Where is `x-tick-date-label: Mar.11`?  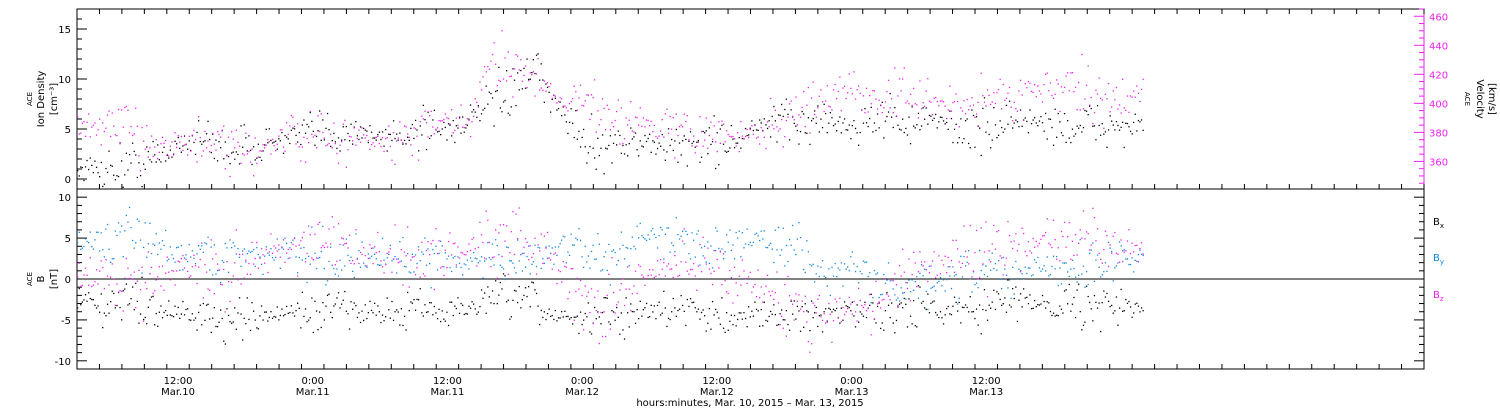
x-tick-date-label: Mar.11 is located at coordinates (447, 392).